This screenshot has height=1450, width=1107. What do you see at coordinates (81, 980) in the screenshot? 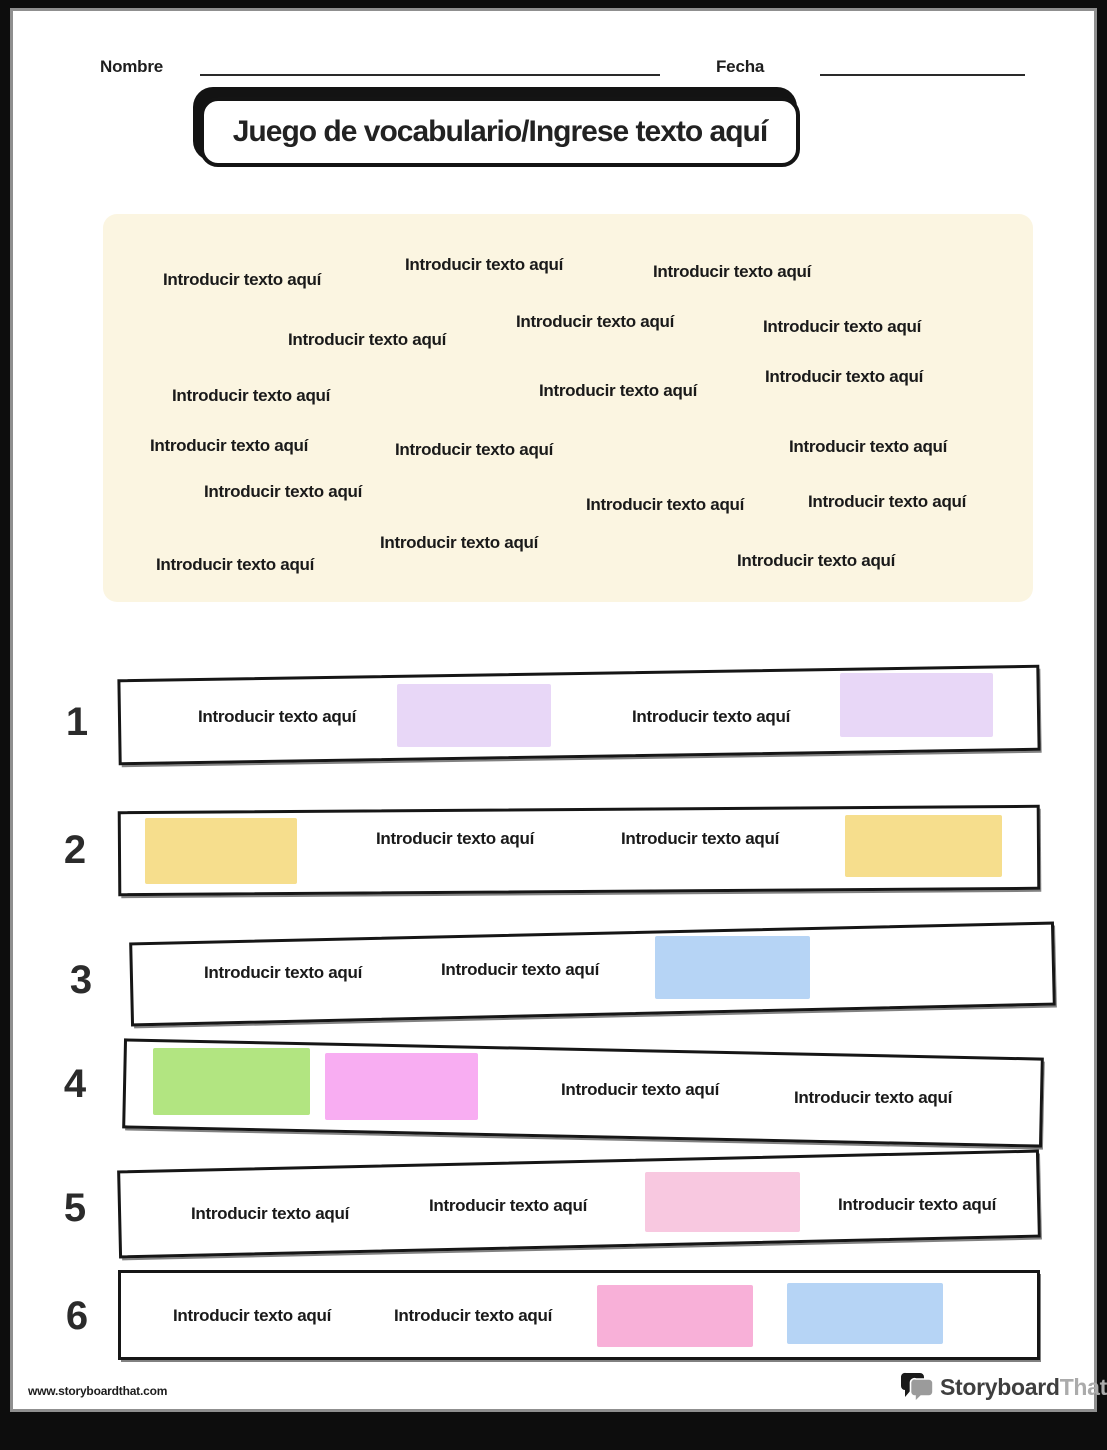
I see `row-number-3: 3` at bounding box center [81, 980].